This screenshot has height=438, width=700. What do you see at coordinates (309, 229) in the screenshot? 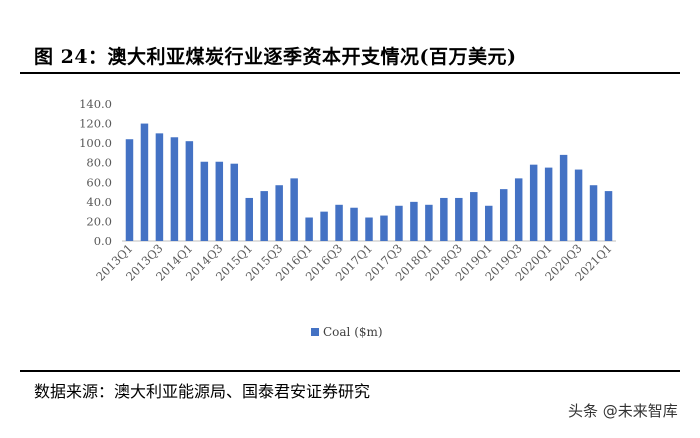
I see `bar-2016Q1` at bounding box center [309, 229].